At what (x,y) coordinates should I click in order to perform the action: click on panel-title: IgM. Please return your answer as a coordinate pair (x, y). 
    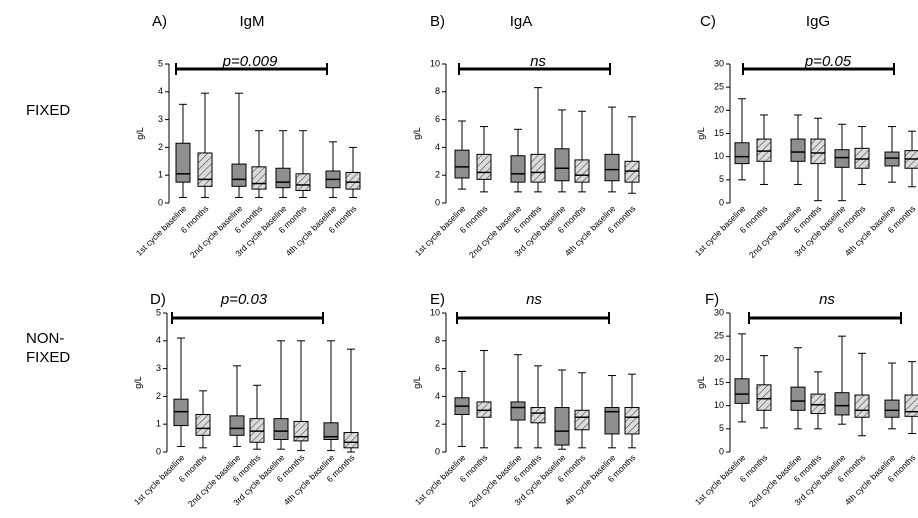
    Looking at the image, I should click on (251, 21).